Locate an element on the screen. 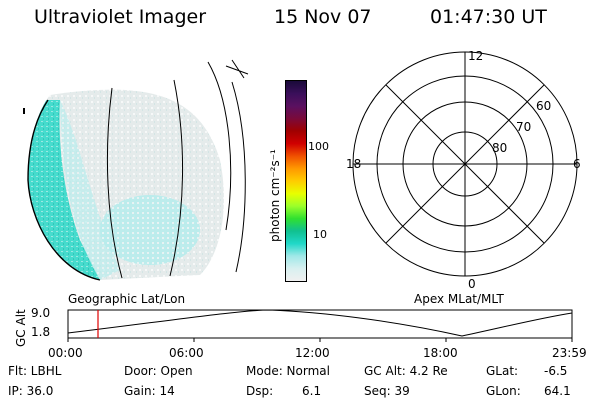 The image size is (600, 400). glat-value: -6.5 is located at coordinates (556, 371).